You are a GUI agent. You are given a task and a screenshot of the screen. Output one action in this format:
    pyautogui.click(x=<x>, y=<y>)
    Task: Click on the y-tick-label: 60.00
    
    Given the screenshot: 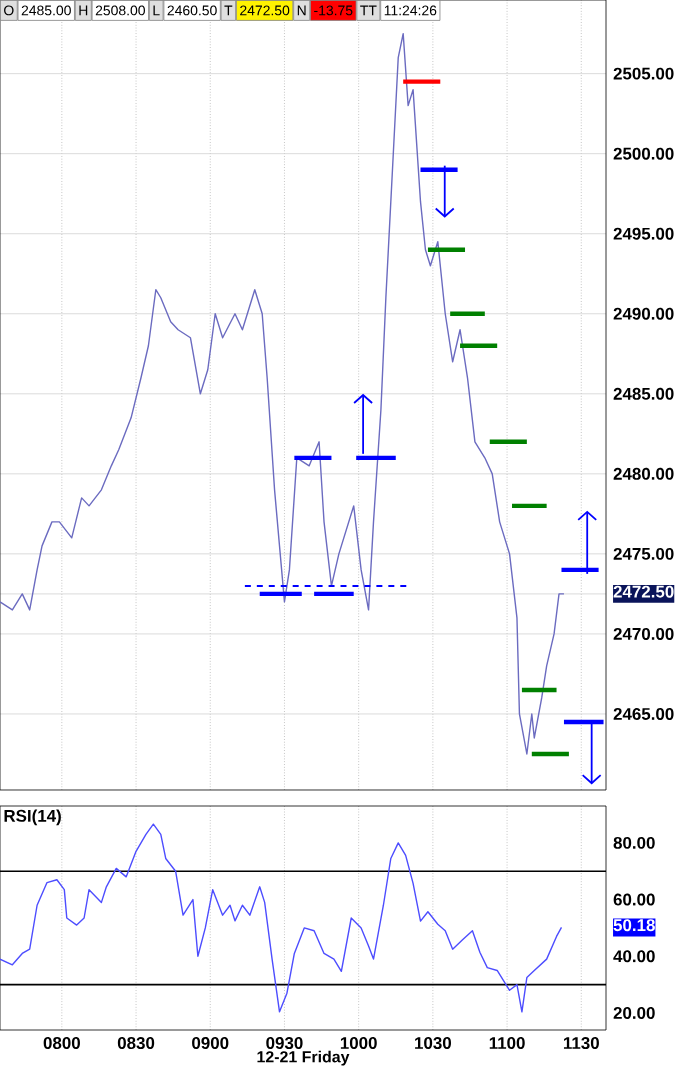 What is the action you would take?
    pyautogui.click(x=634, y=899)
    